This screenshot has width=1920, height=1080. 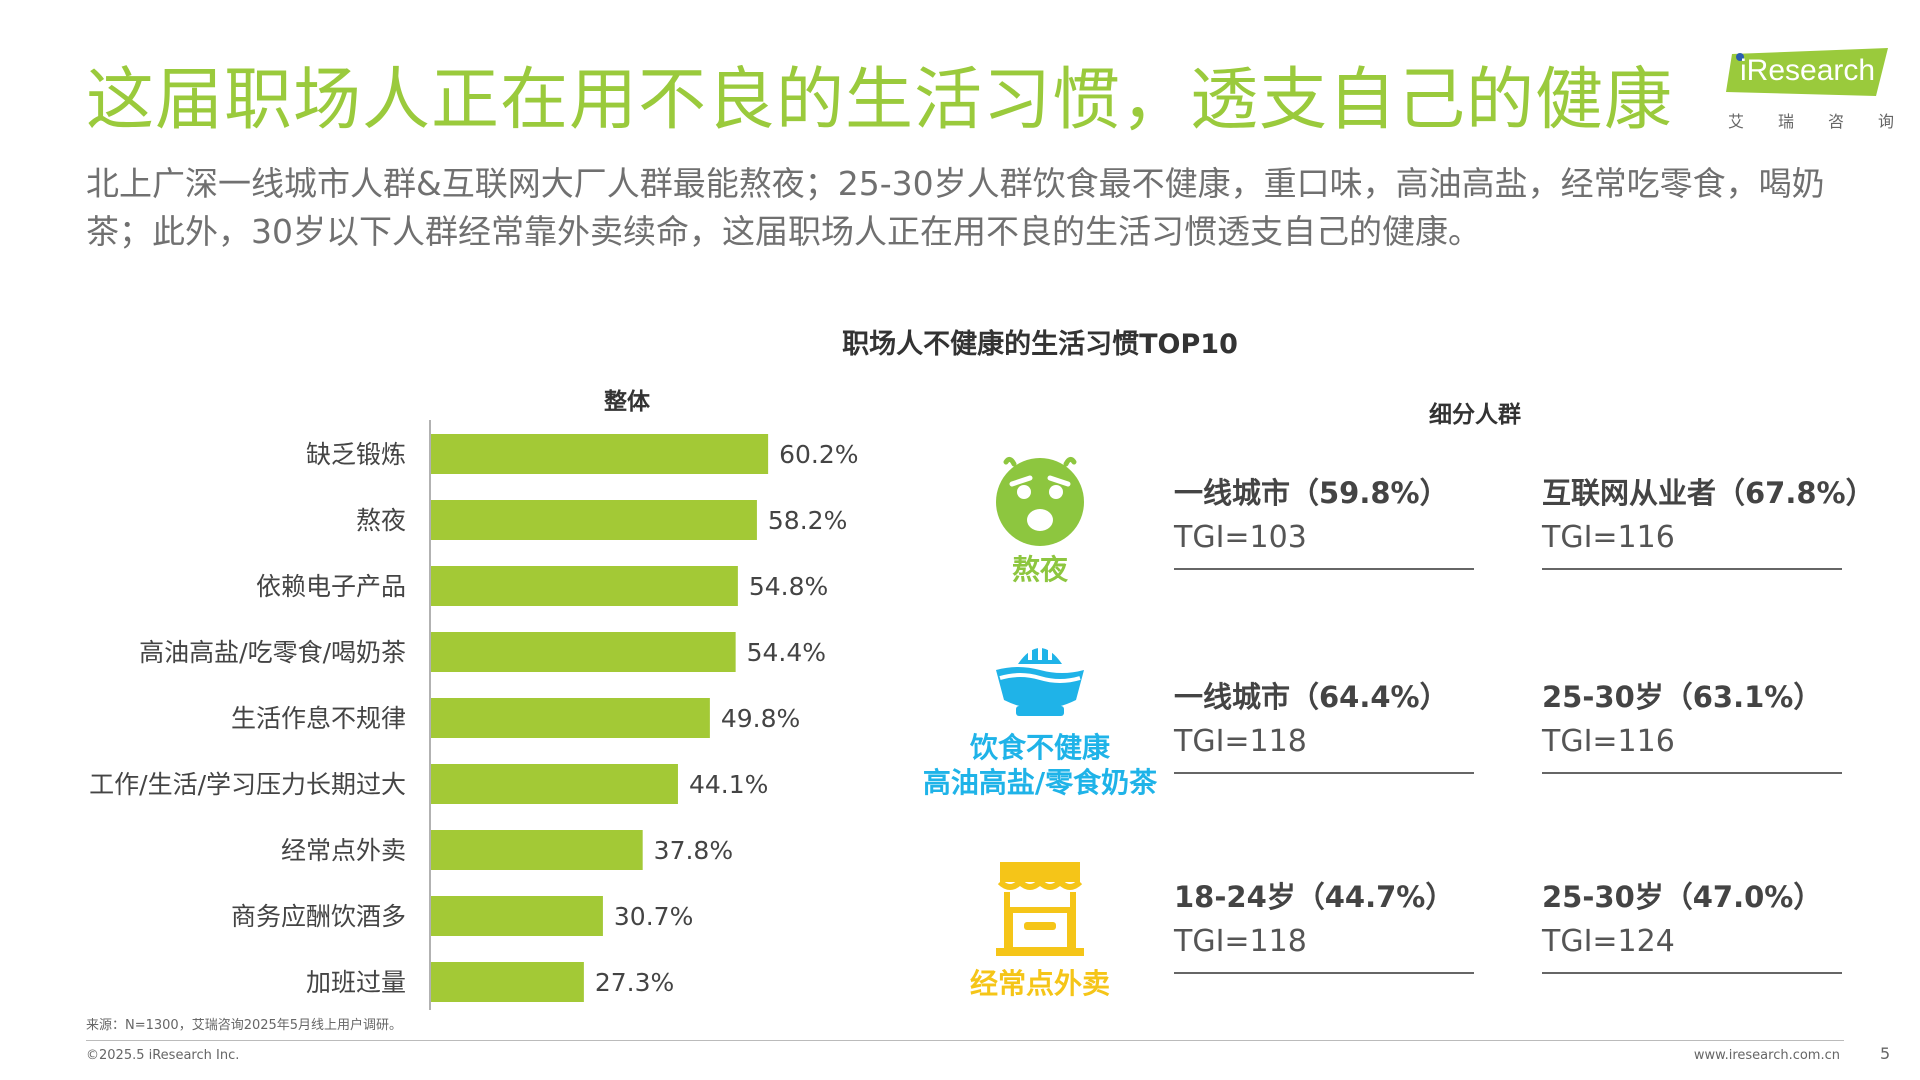 I want to click on copyright: ©2025.5 iResearch Inc., so click(x=163, y=1055).